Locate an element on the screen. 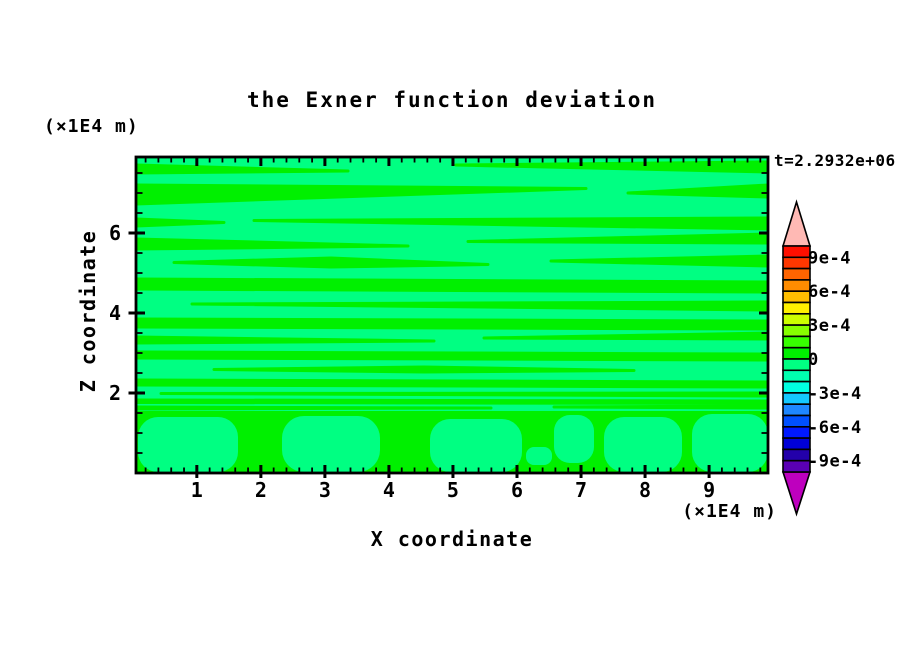 The width and height of the screenshot is (904, 654). x-tick-label: 7 is located at coordinates (581, 490).